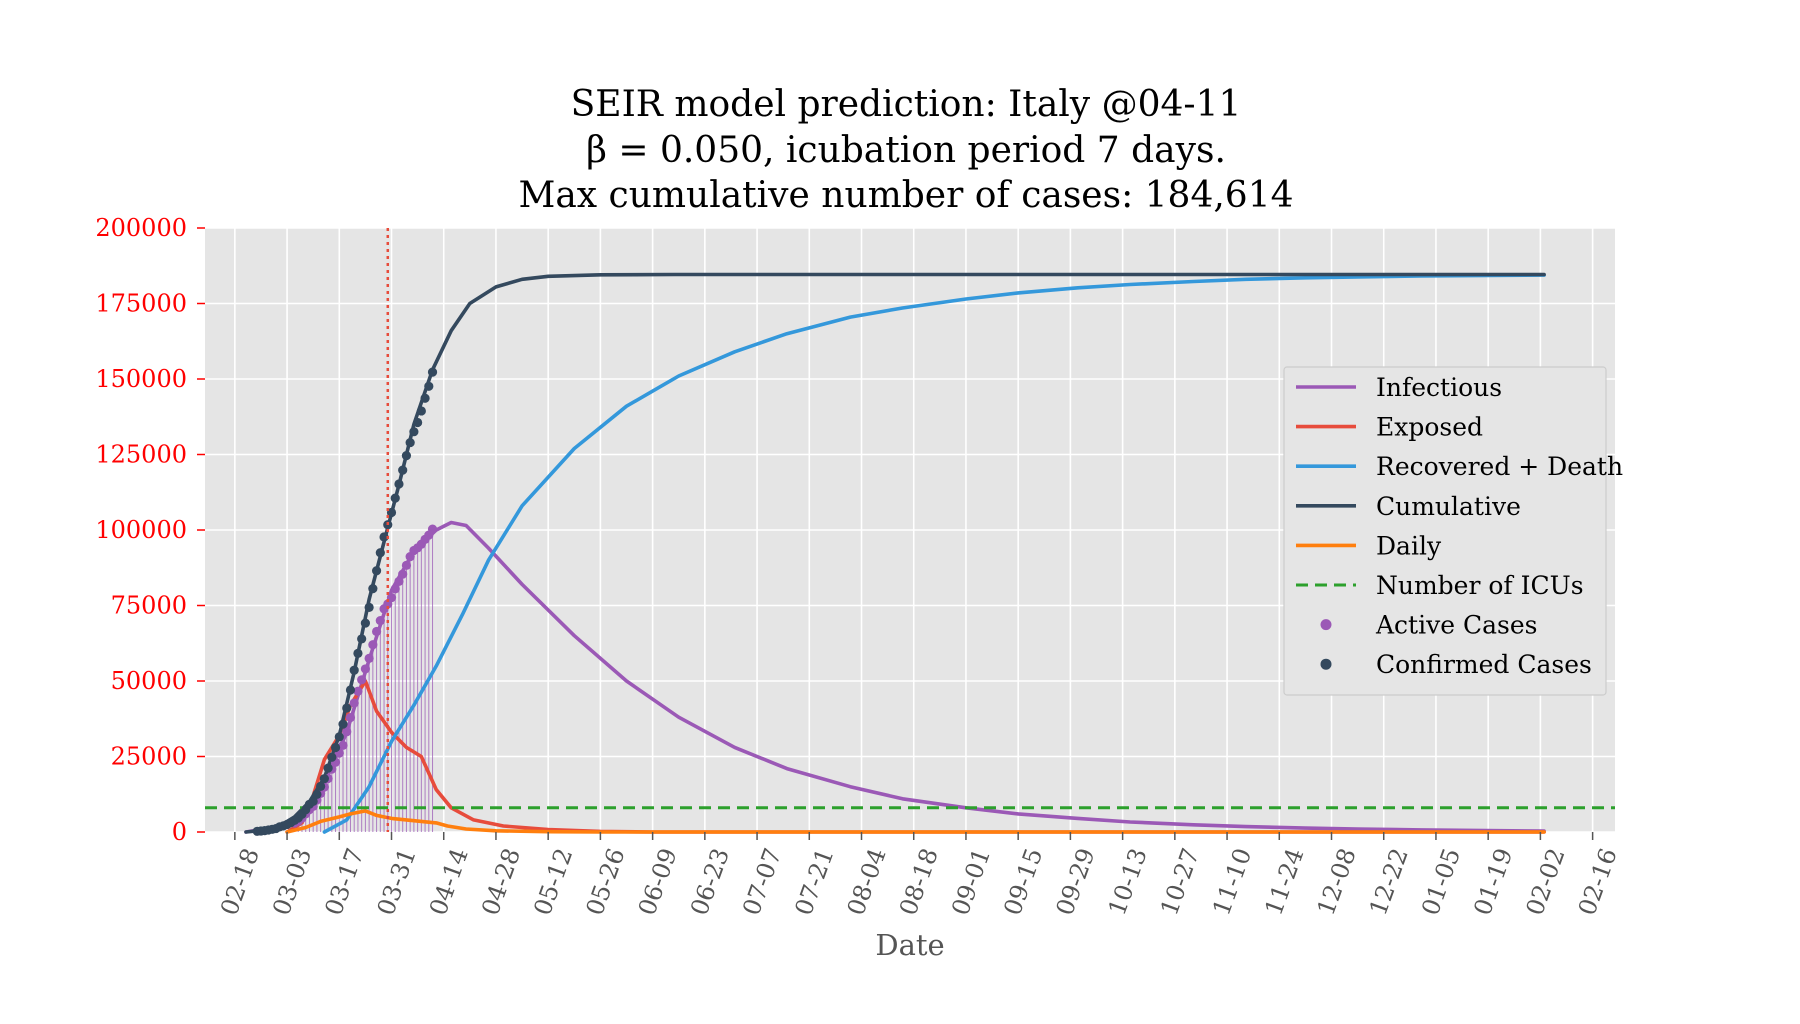  I want to click on y-tick-label: 50000, so click(149, 681).